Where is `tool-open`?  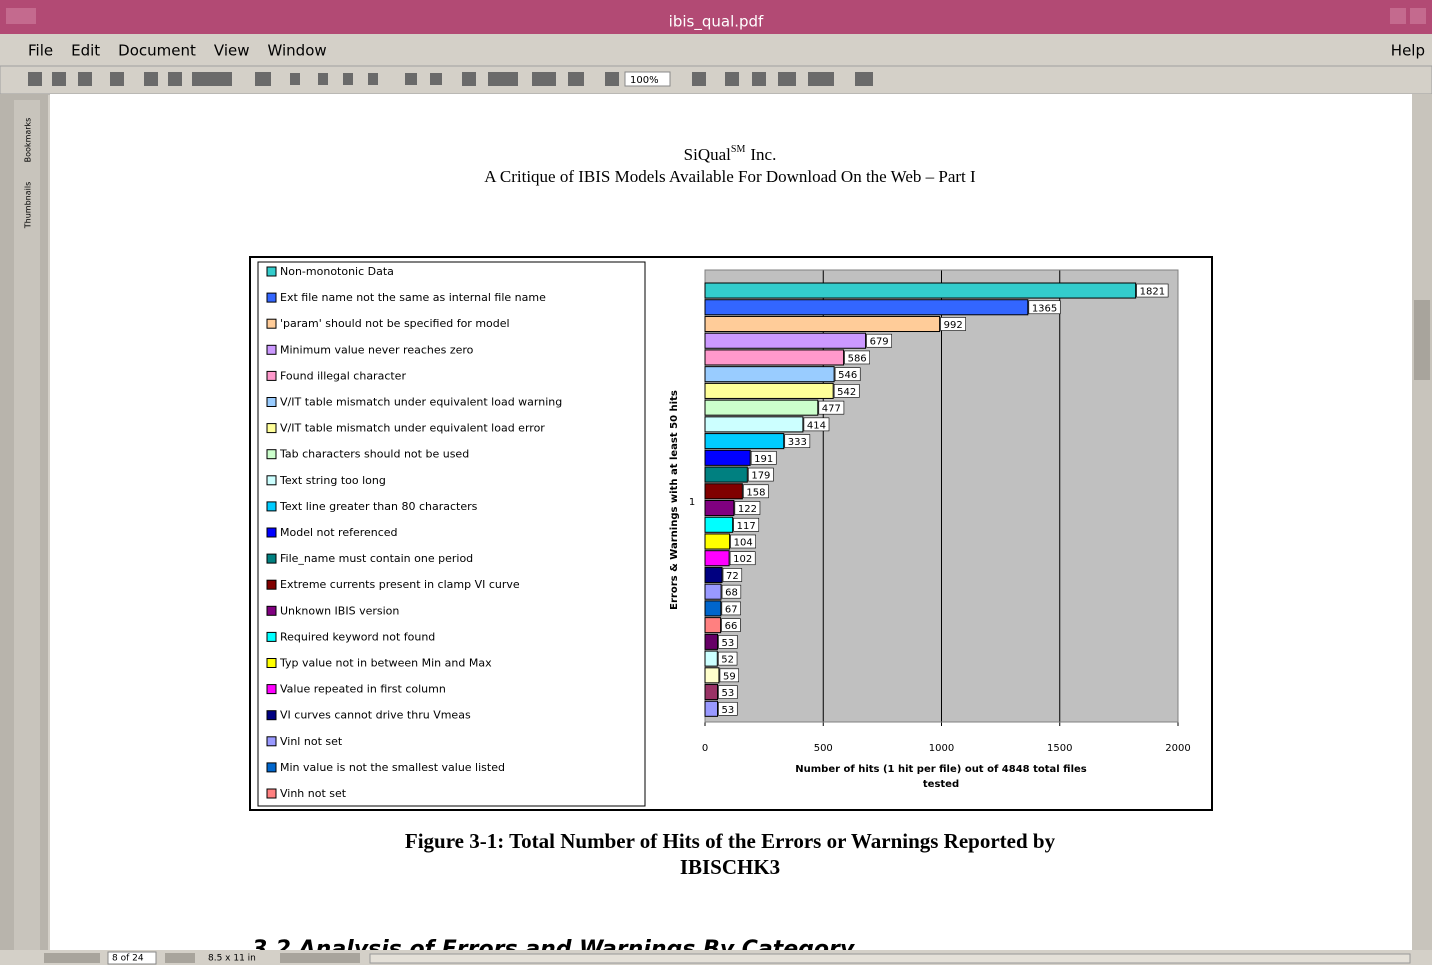
tool-open is located at coordinates (35, 79).